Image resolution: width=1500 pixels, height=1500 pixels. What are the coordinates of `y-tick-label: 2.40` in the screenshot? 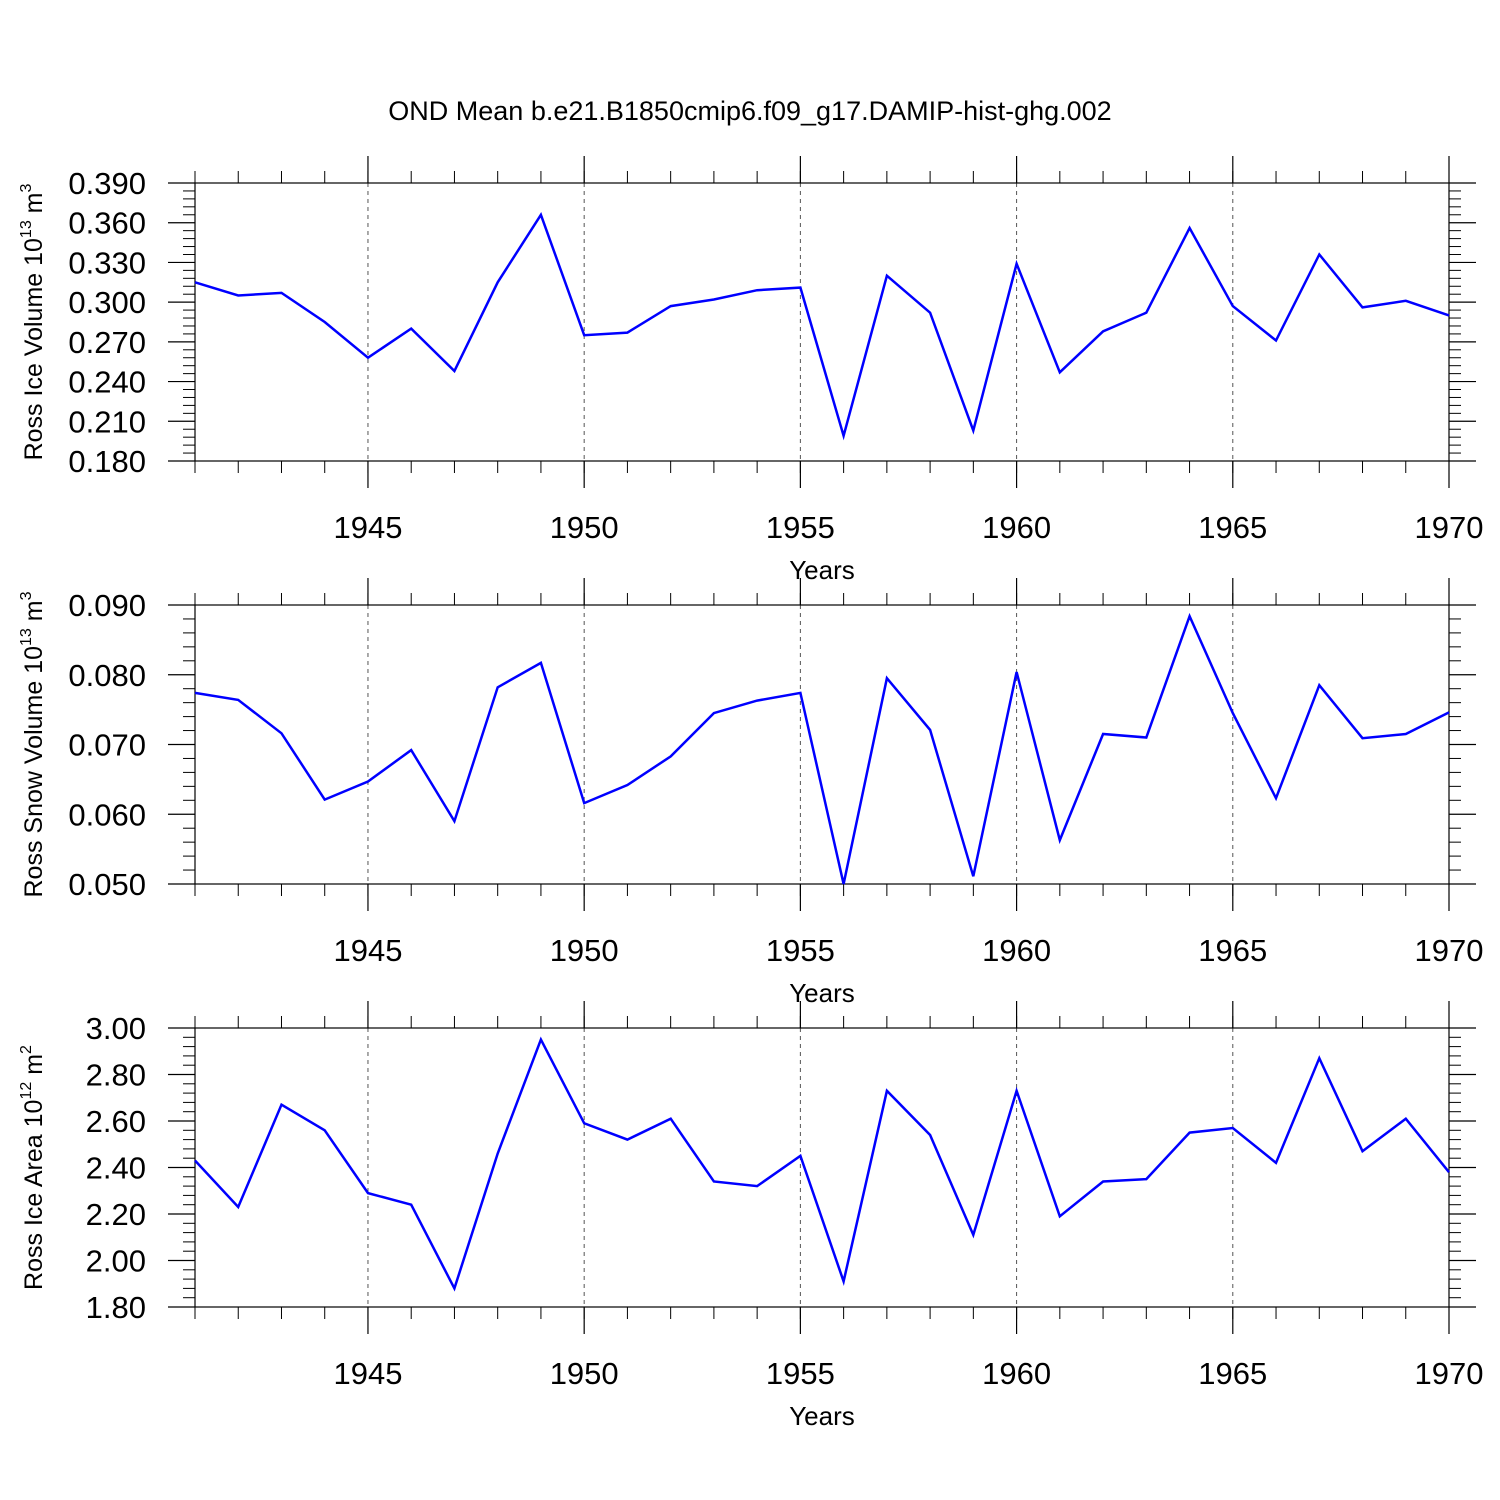 It's located at (116, 1168).